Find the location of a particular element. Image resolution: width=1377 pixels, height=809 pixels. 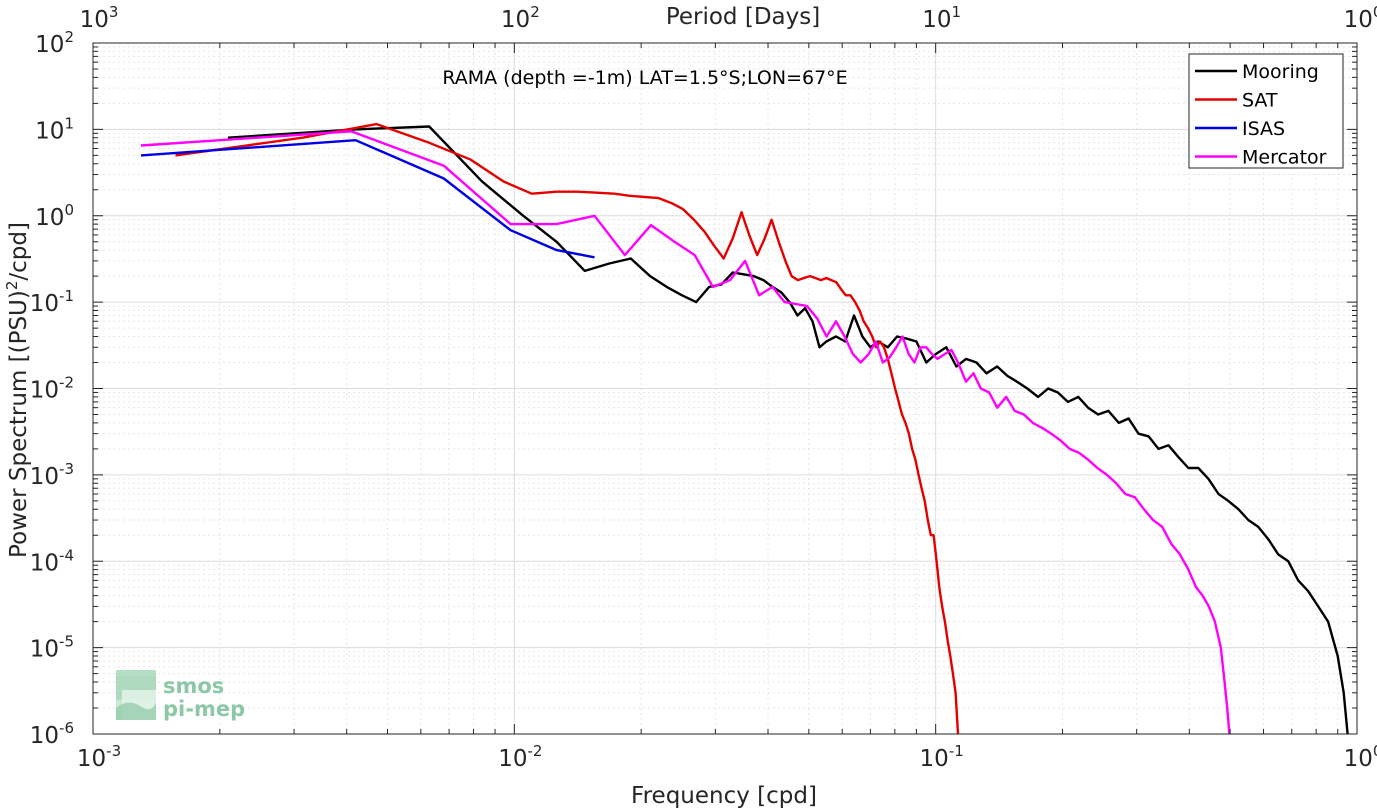

x-axis-title: Frequency [cpd] is located at coordinates (724, 796).